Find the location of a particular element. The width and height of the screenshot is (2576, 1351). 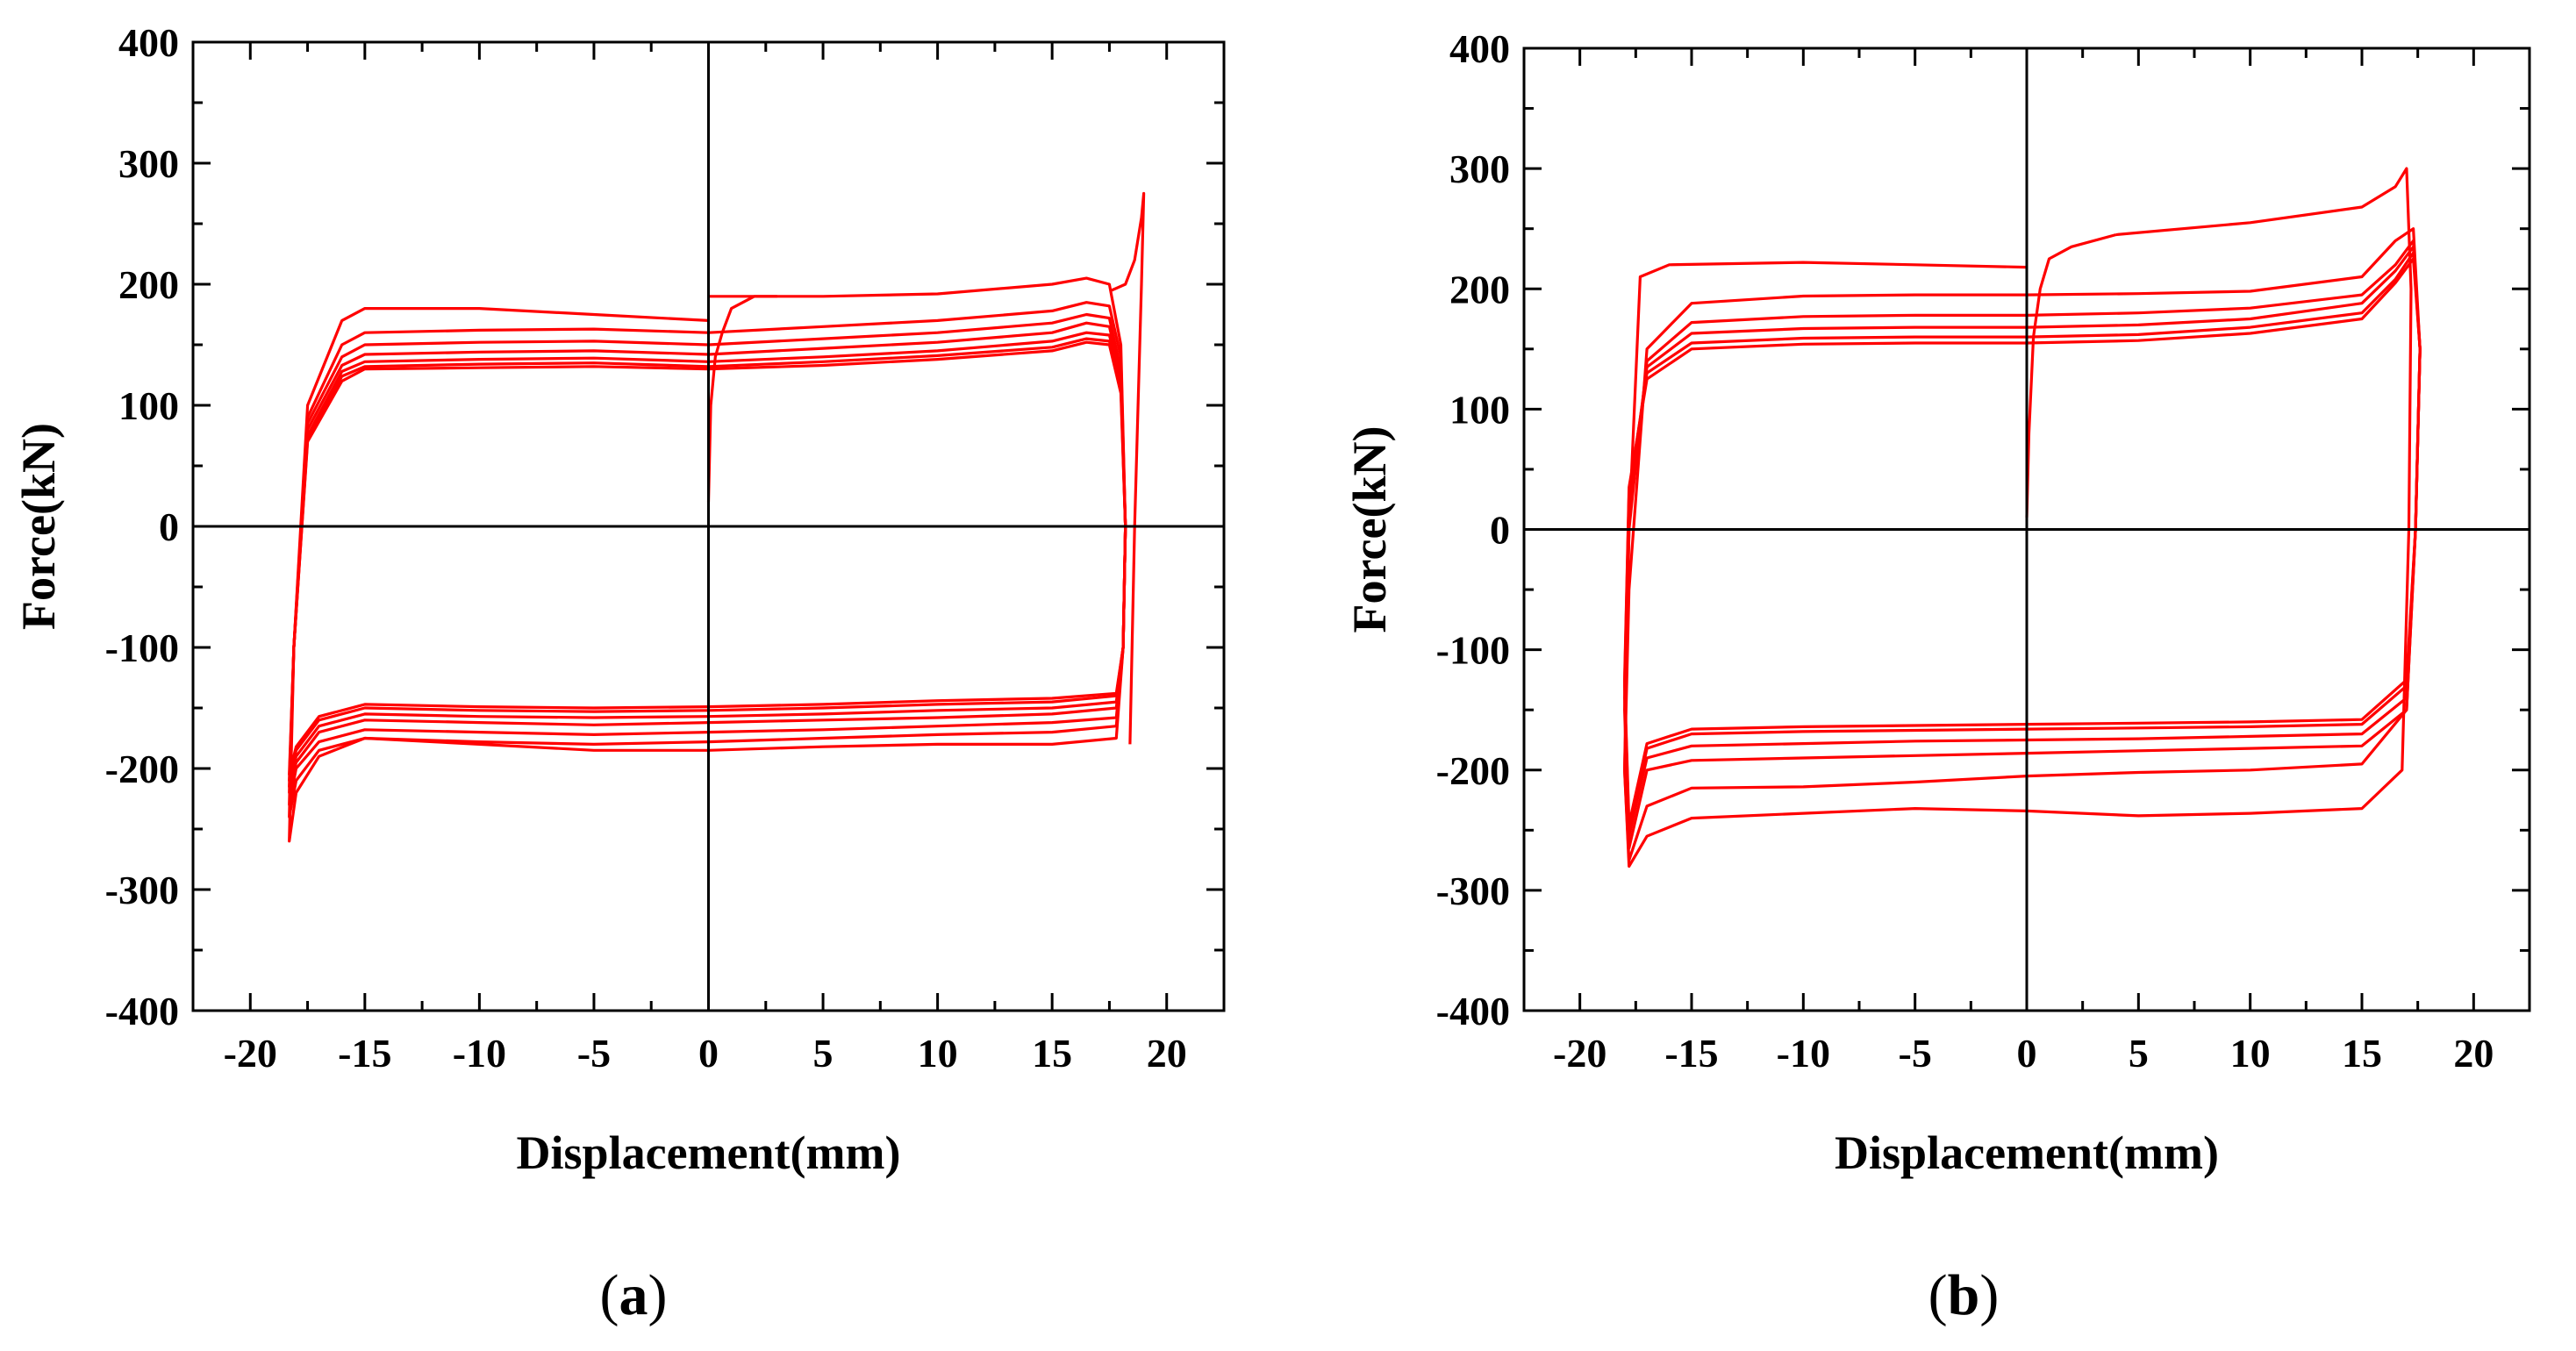

caption-b-open-paren: ( is located at coordinates (1938, 1295).